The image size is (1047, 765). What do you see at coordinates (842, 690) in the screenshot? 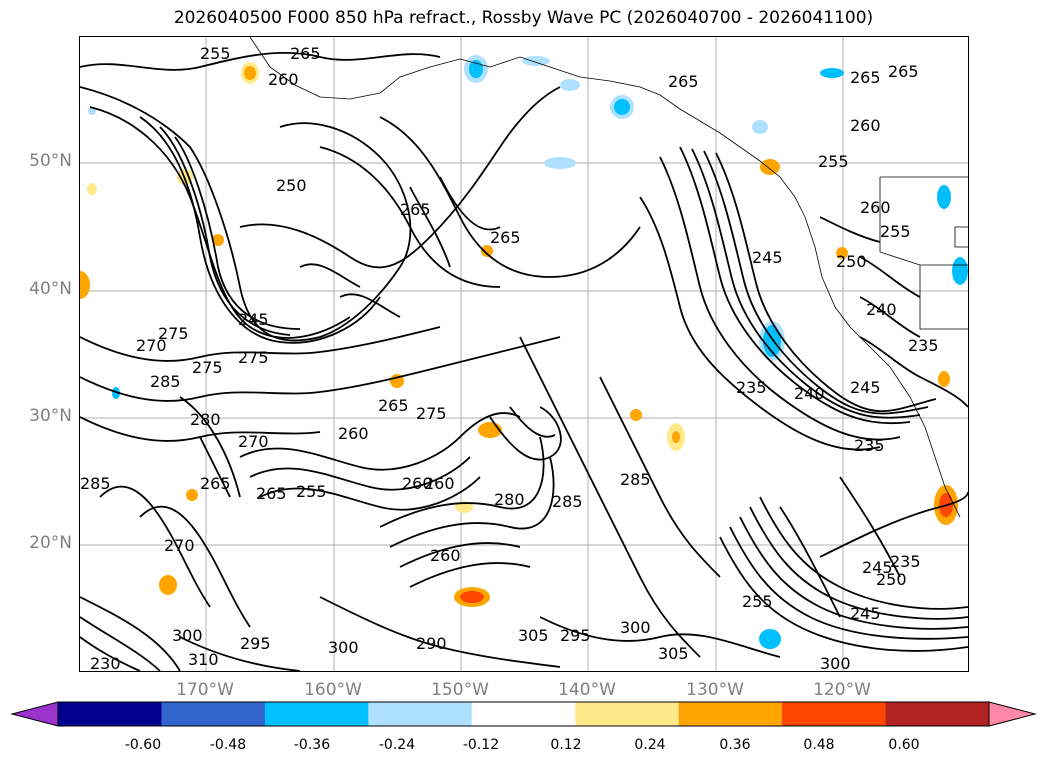
I see `lon-label-120w: 120°W` at bounding box center [842, 690].